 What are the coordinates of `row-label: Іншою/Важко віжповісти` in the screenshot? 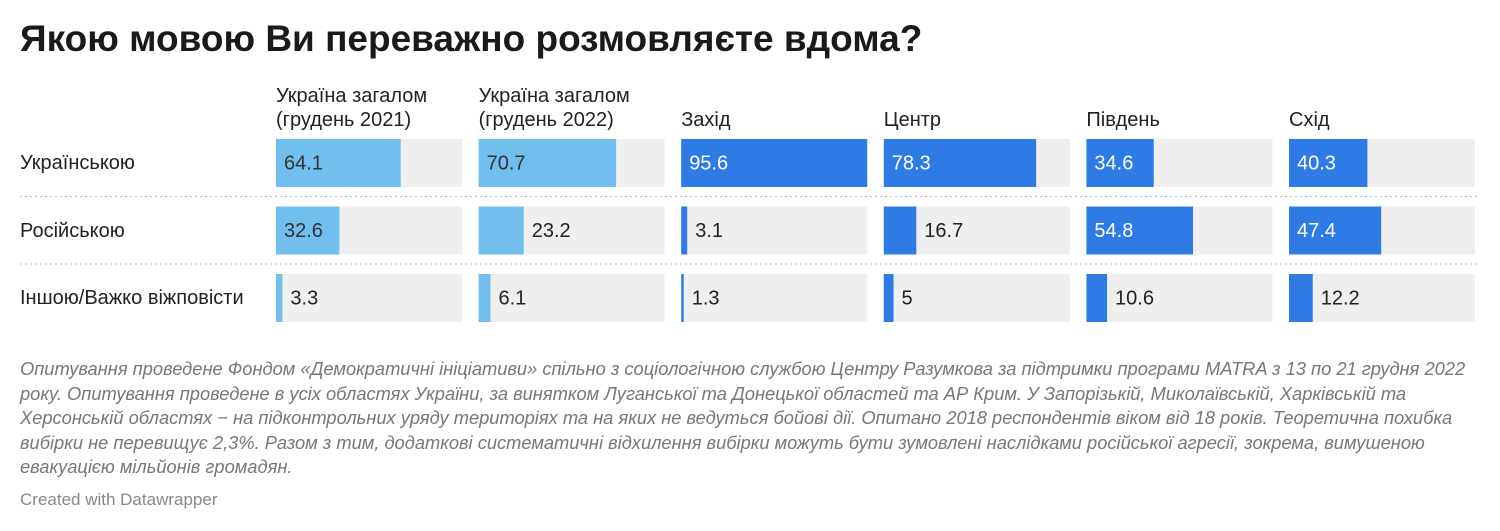 It's located at (132, 298).